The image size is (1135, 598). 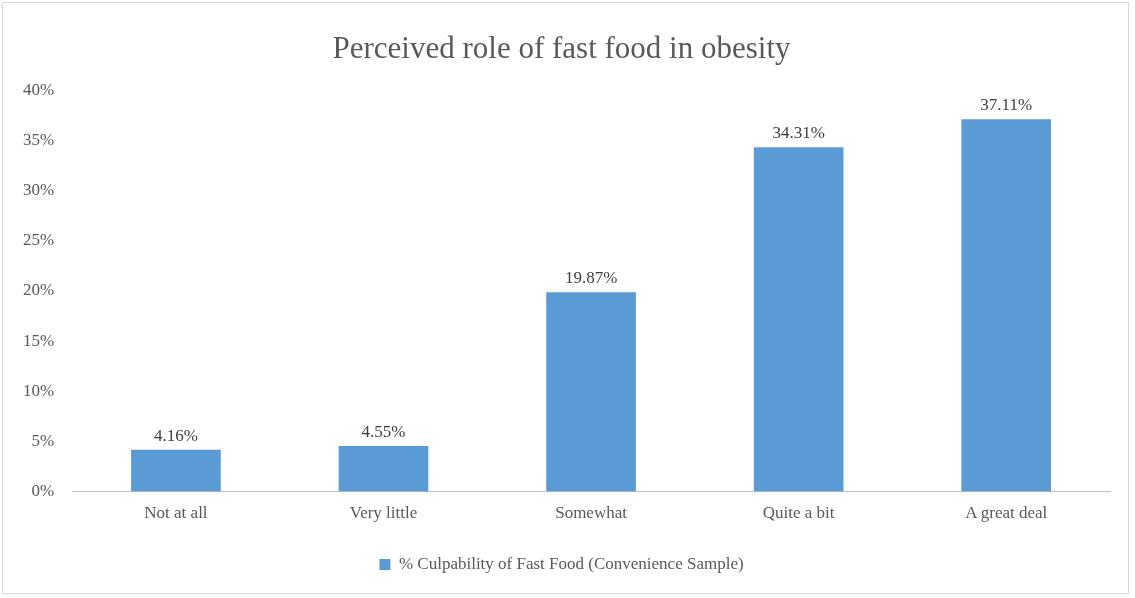 What do you see at coordinates (383, 513) in the screenshot?
I see `x-tick-label: Very little` at bounding box center [383, 513].